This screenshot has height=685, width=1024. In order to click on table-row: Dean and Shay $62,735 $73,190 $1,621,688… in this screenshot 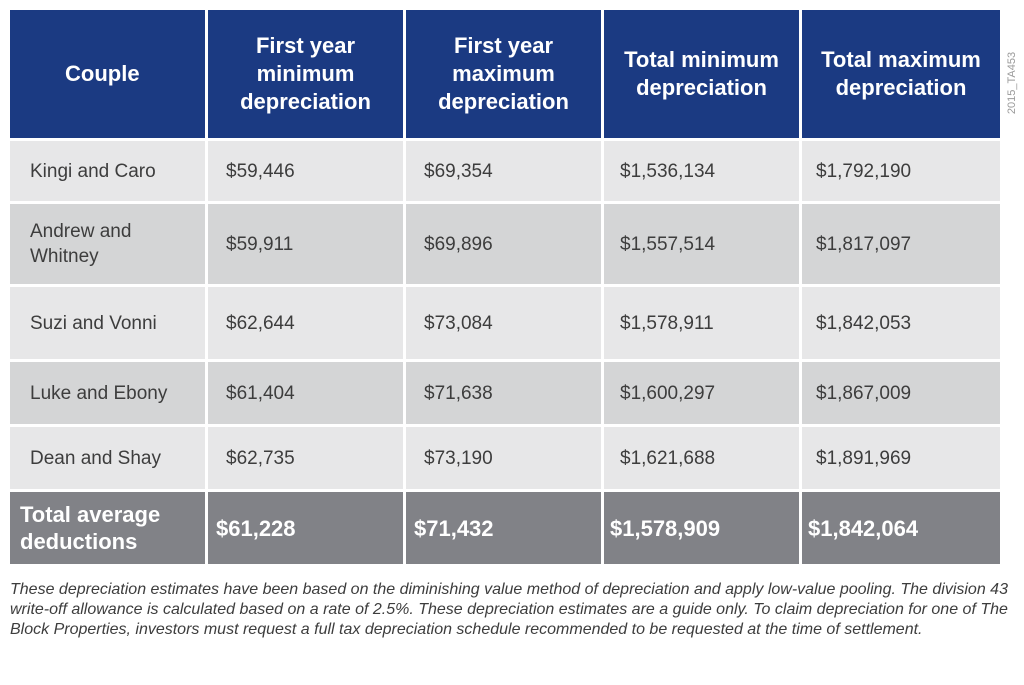, I will do `click(505, 459)`.